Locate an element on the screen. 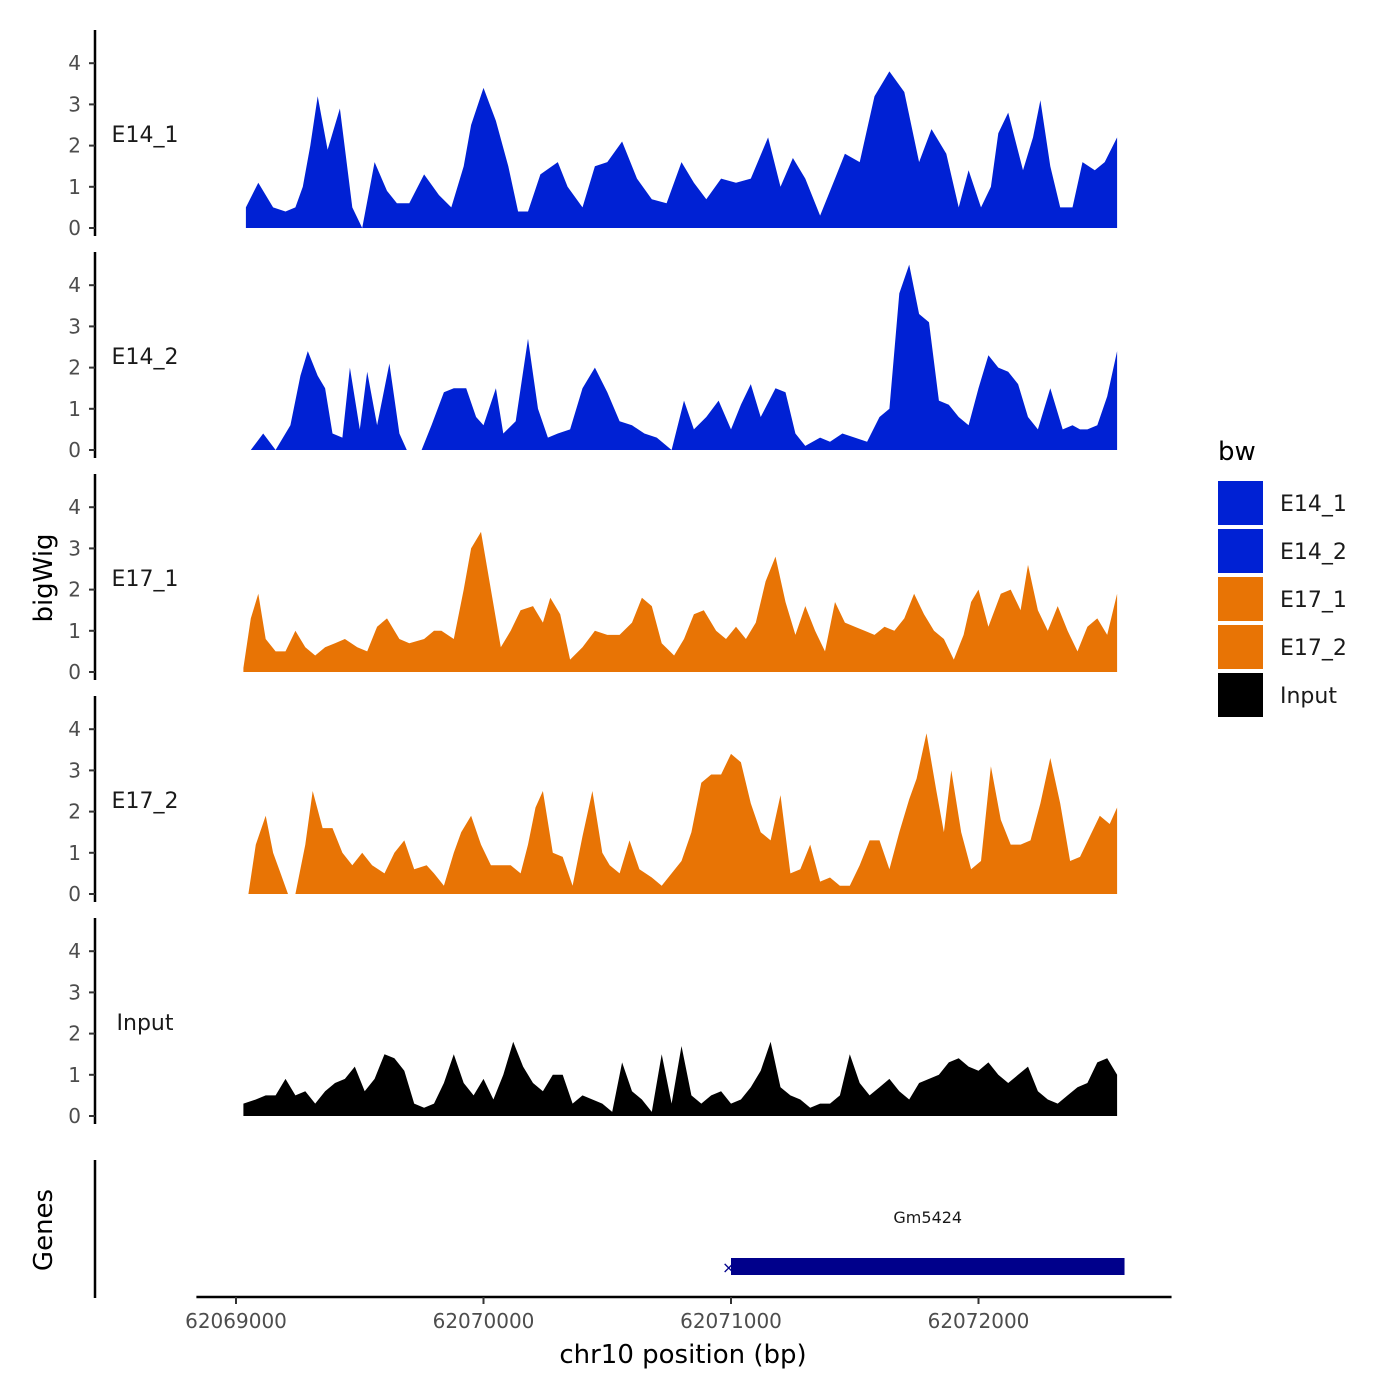 The width and height of the screenshot is (1400, 1400). track-label-E14_1: E14_1 is located at coordinates (145, 135).